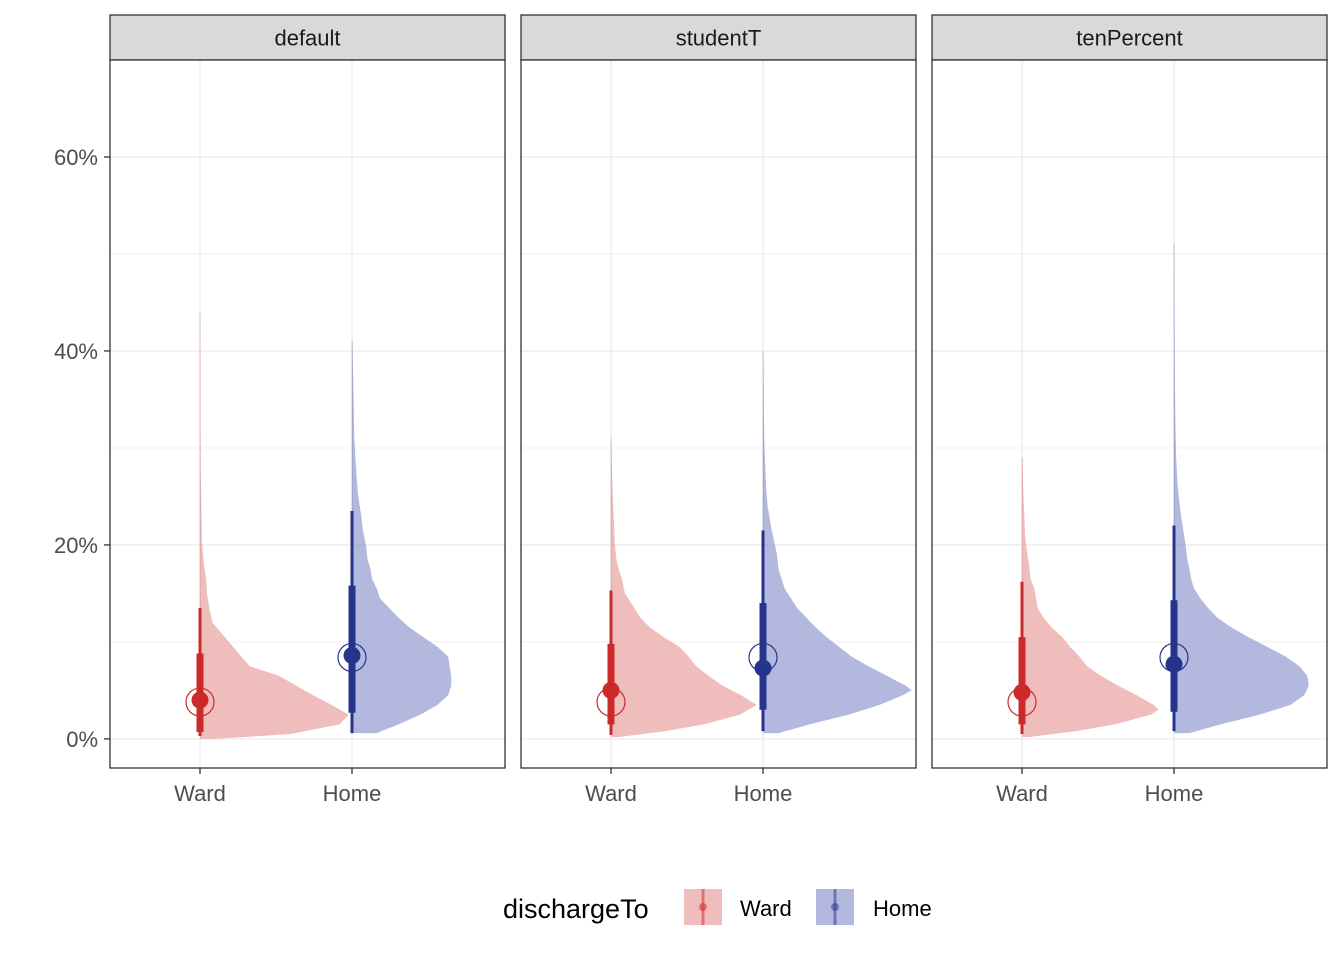 This screenshot has width=1344, height=960. I want to click on legend-label: Ward, so click(766, 908).